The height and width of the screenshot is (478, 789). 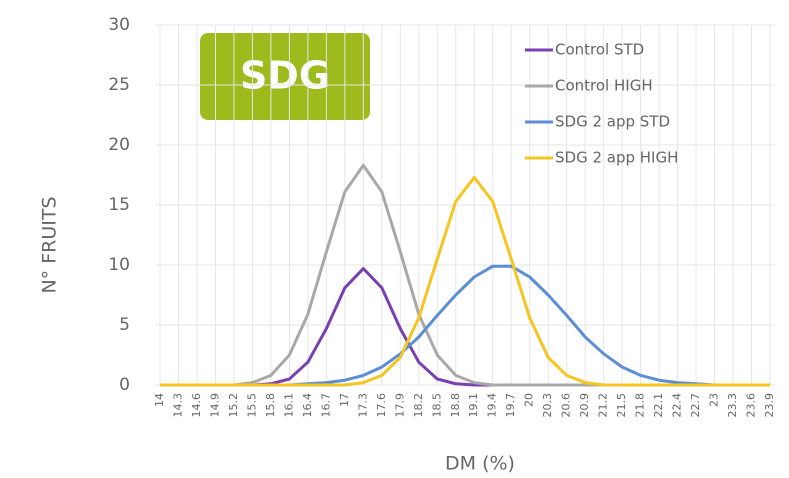 What do you see at coordinates (769, 405) in the screenshot?
I see `x-tick-label: 23.9` at bounding box center [769, 405].